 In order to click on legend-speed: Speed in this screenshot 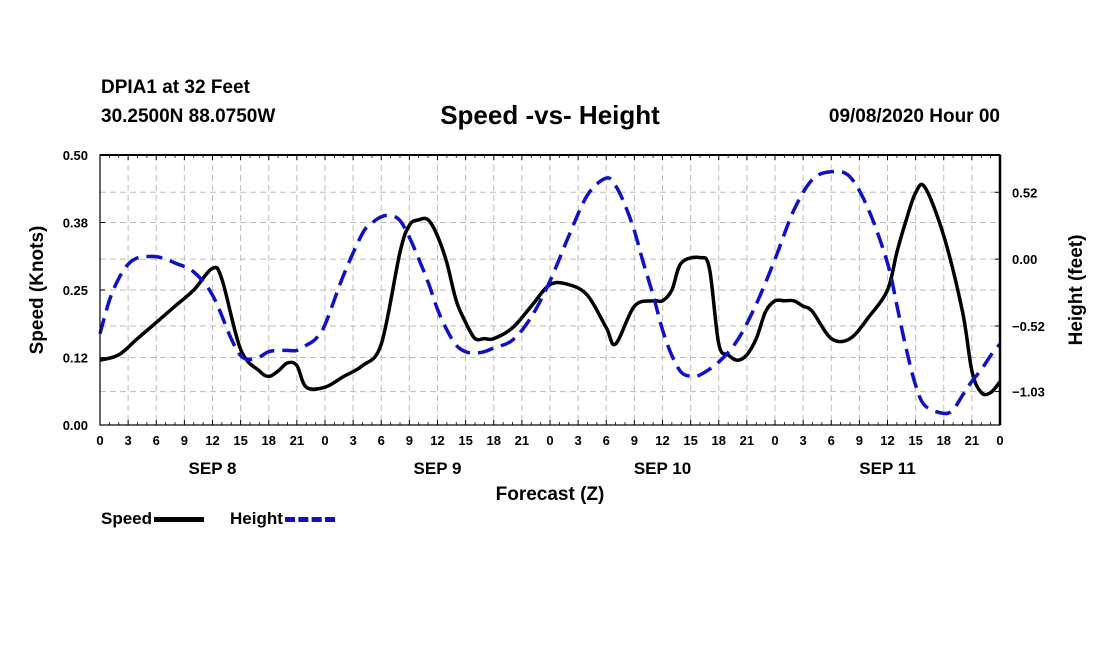, I will do `click(153, 519)`.